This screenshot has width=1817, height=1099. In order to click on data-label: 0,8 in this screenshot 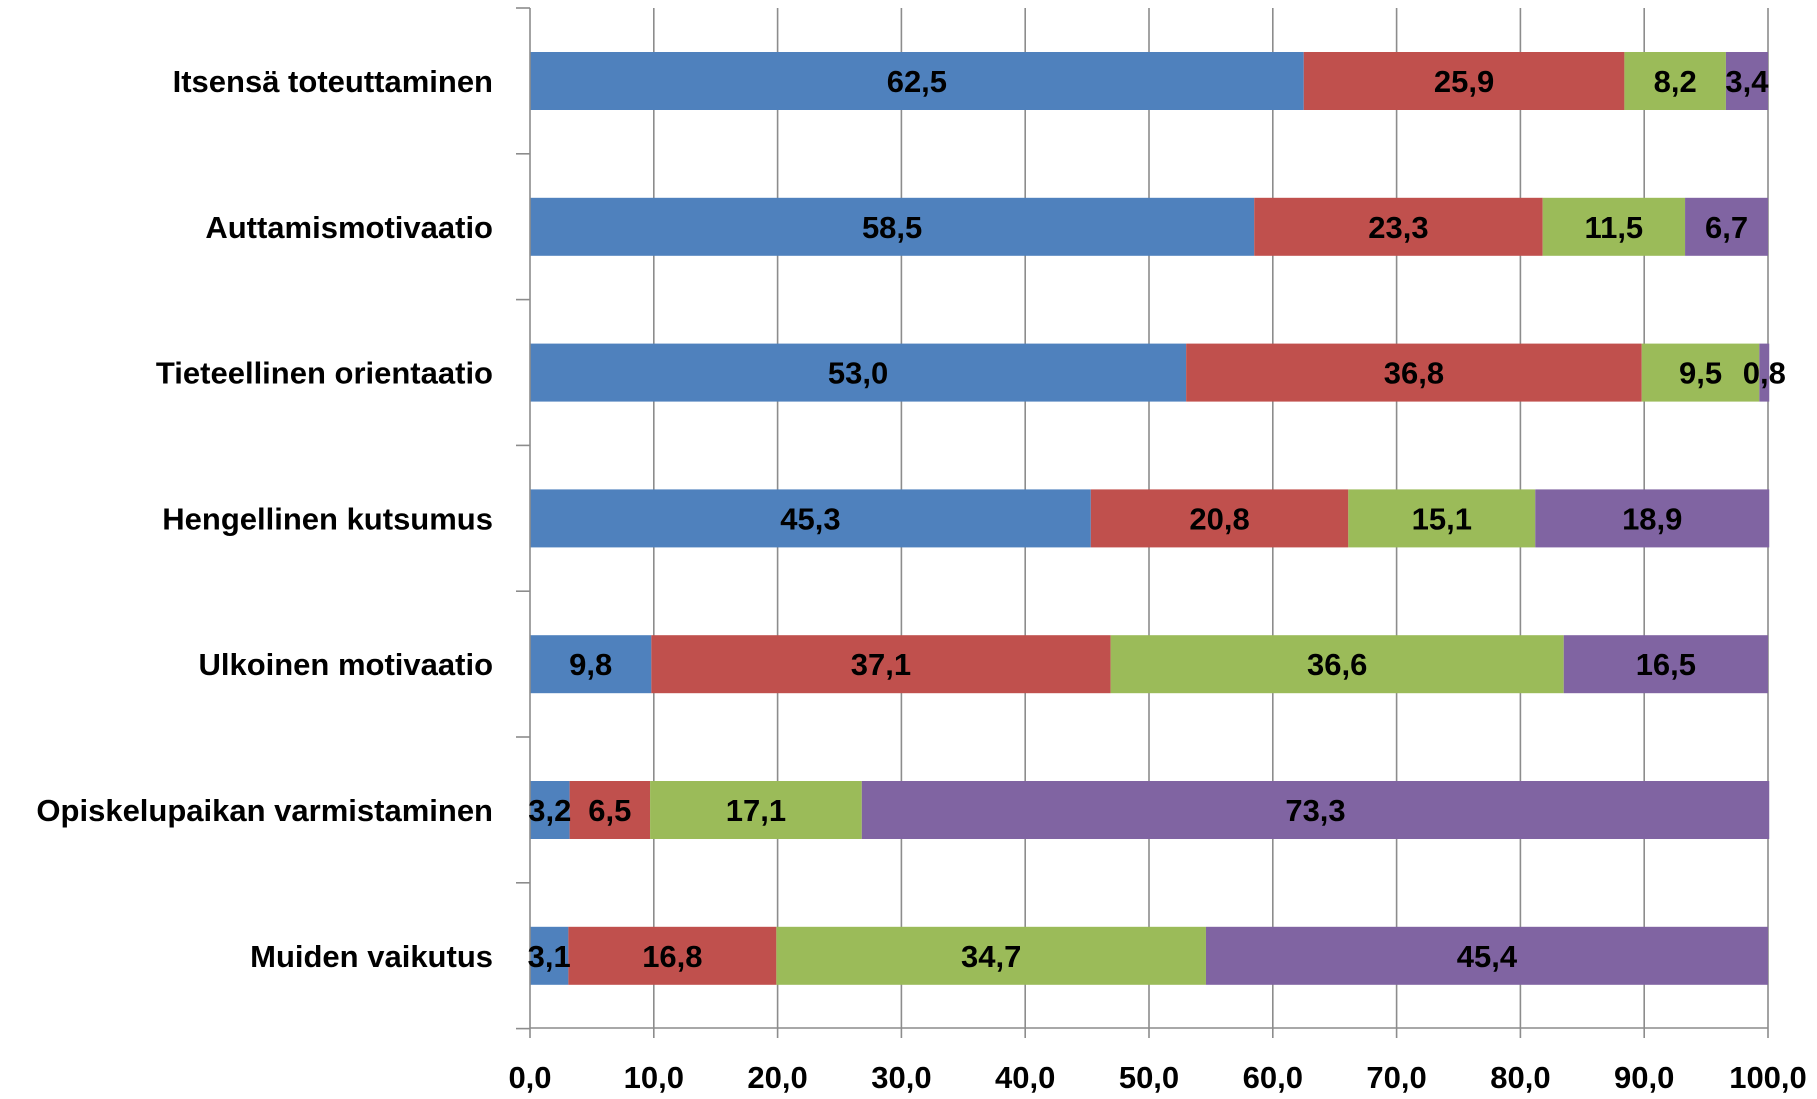, I will do `click(1764, 373)`.